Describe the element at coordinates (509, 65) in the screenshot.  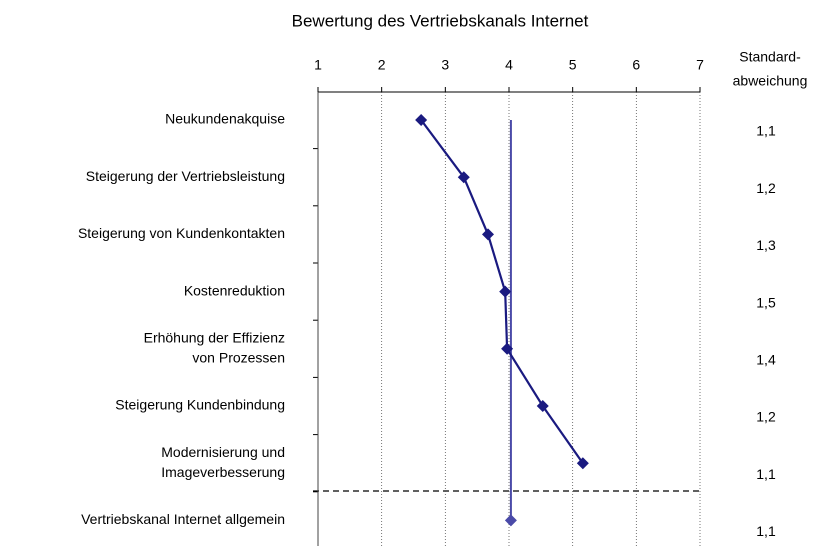
I see `x-tick-label: 4` at that location.